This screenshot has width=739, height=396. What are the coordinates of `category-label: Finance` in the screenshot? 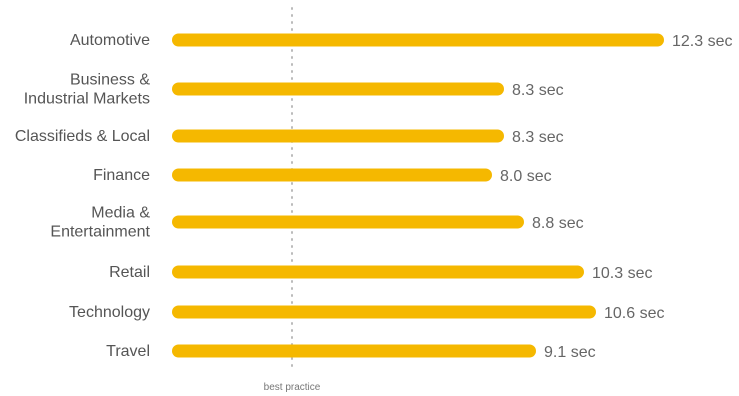 It's located at (121, 175).